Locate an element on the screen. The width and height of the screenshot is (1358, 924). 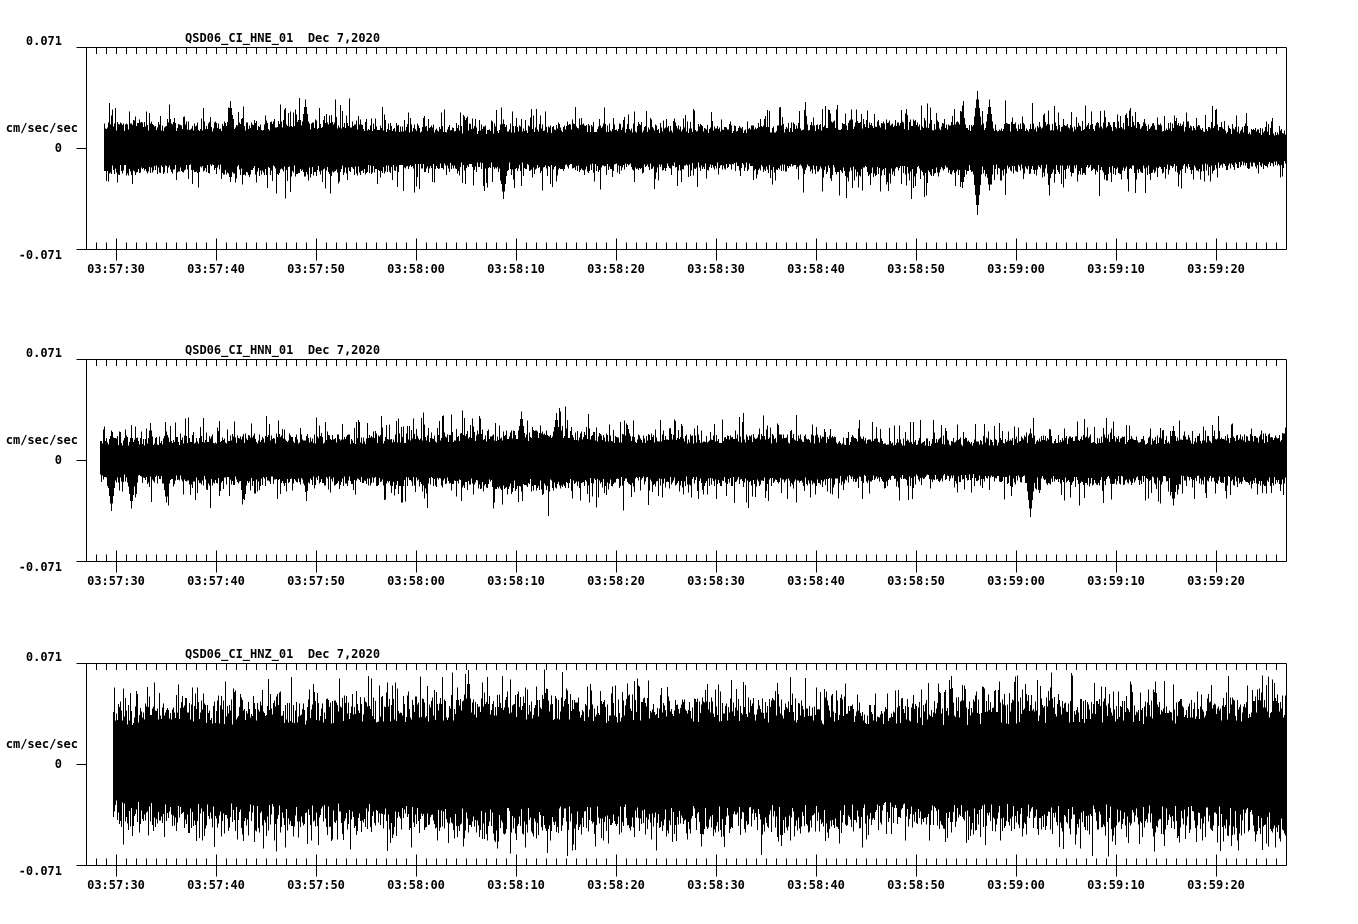
plot-title: QSD06_CI_HNE_01 Dec 7,2020 is located at coordinates (283, 38).